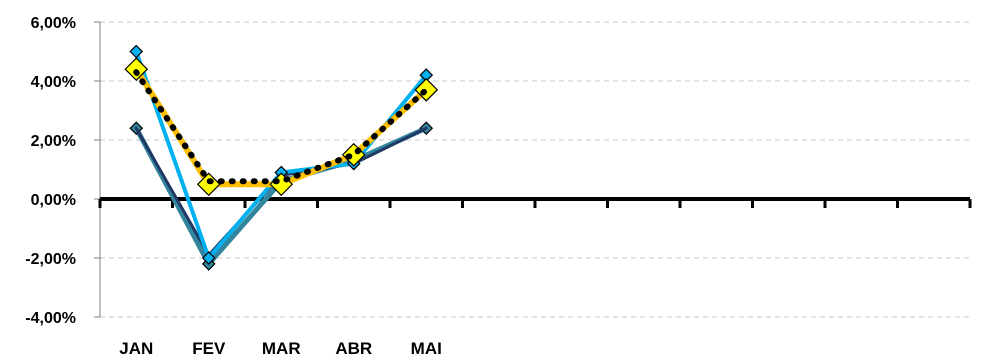 The image size is (993, 358). I want to click on y-tick-label: -4,00%, so click(50, 318).